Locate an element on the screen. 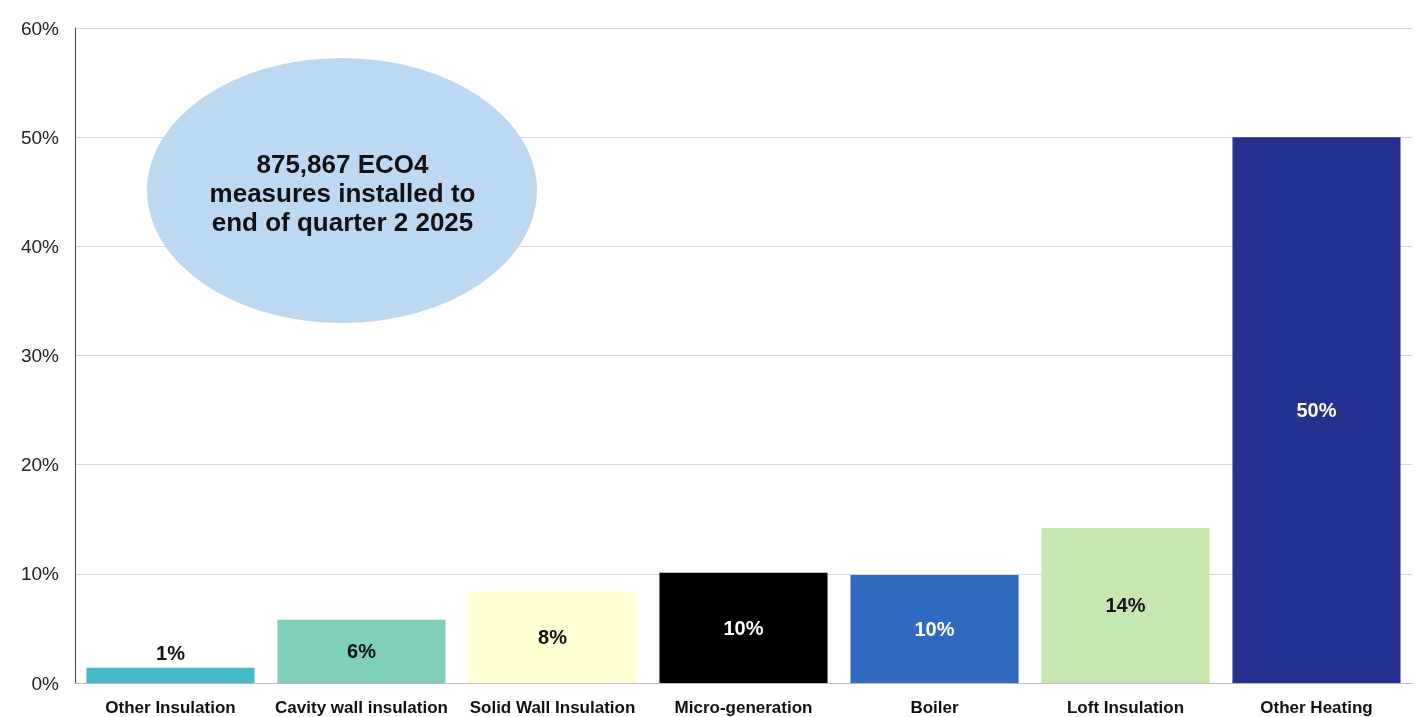 Image resolution: width=1416 pixels, height=717 pixels. x-tick-label: Boiler is located at coordinates (934, 707).